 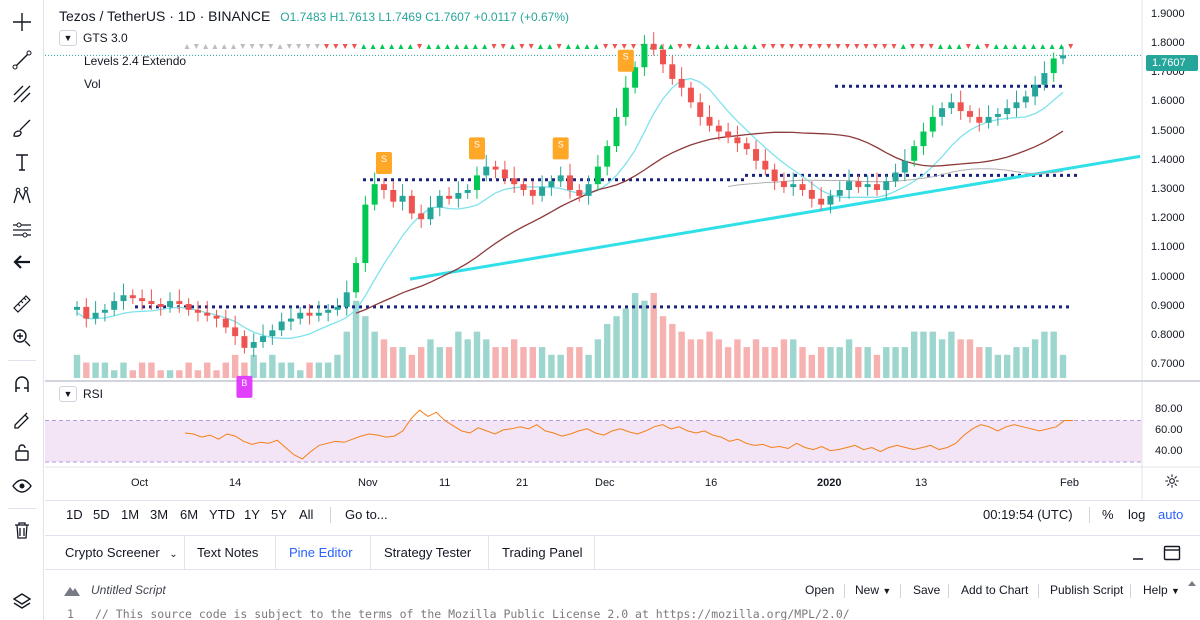 I want to click on minimize-panel-icon, so click(x=1138, y=554).